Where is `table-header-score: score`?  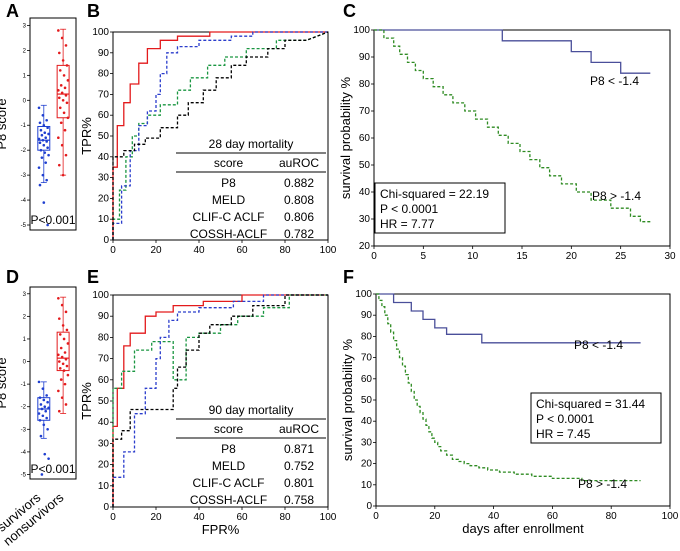
table-header-score: score is located at coordinates (229, 429).